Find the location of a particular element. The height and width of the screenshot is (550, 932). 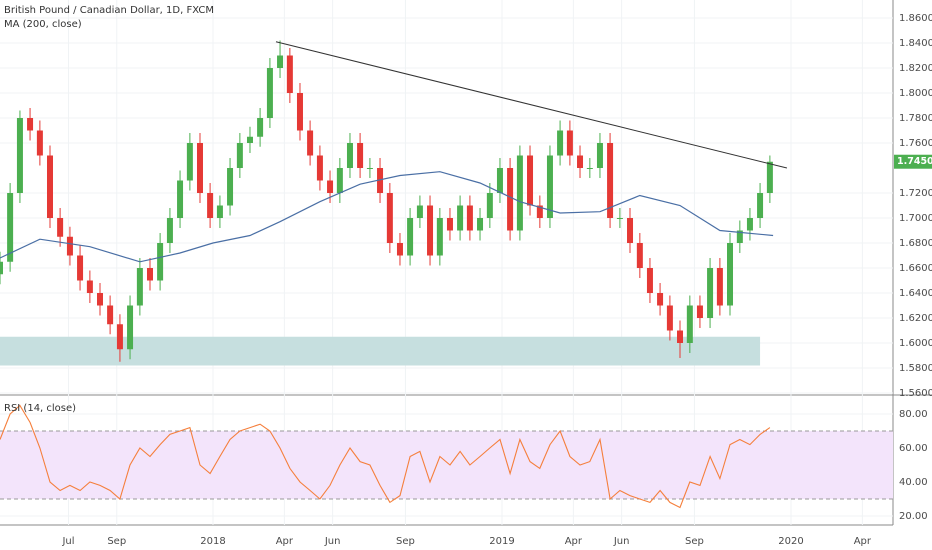

rsi-legend: RSI (14, close) is located at coordinates (40, 408).